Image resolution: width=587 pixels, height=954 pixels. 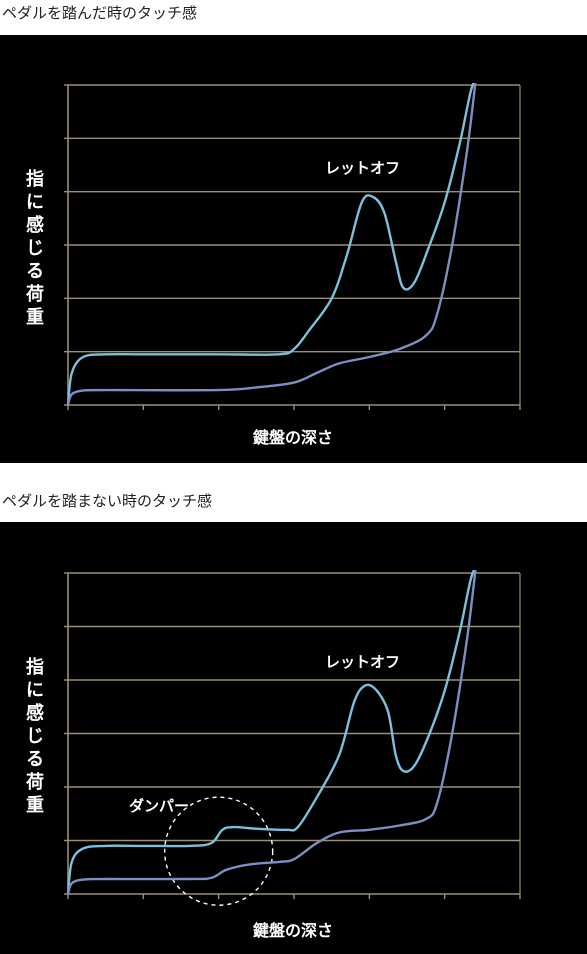 I want to click on chart1-caption: ペダルを踏んだ時のタッチ感, so click(x=100, y=13).